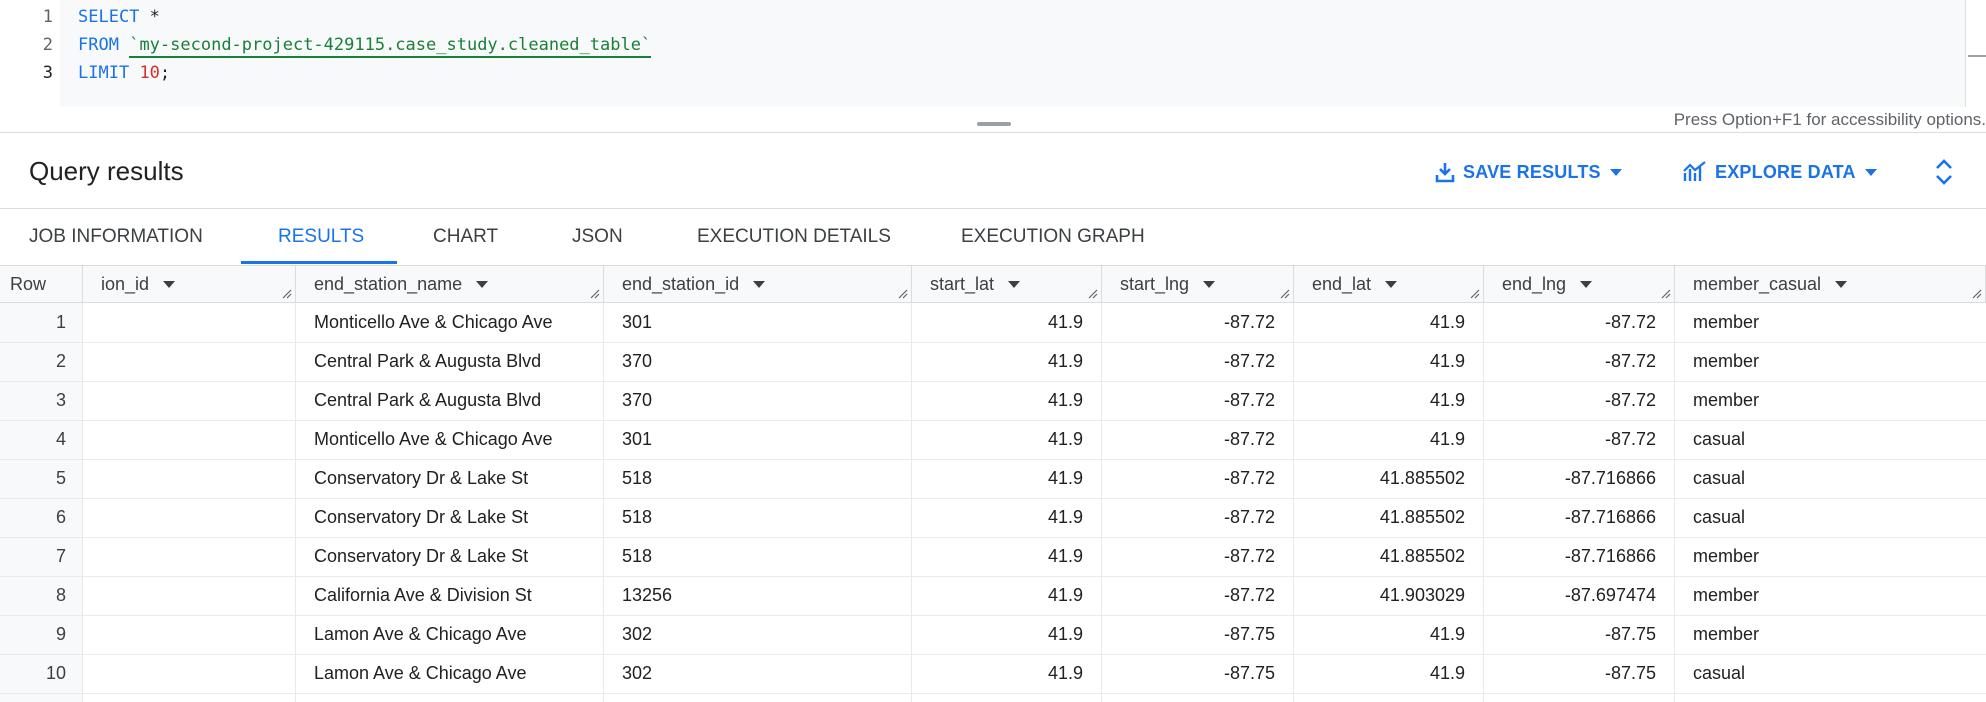  Describe the element at coordinates (119, 17) in the screenshot. I see `code-line-1: SELECT *` at that location.